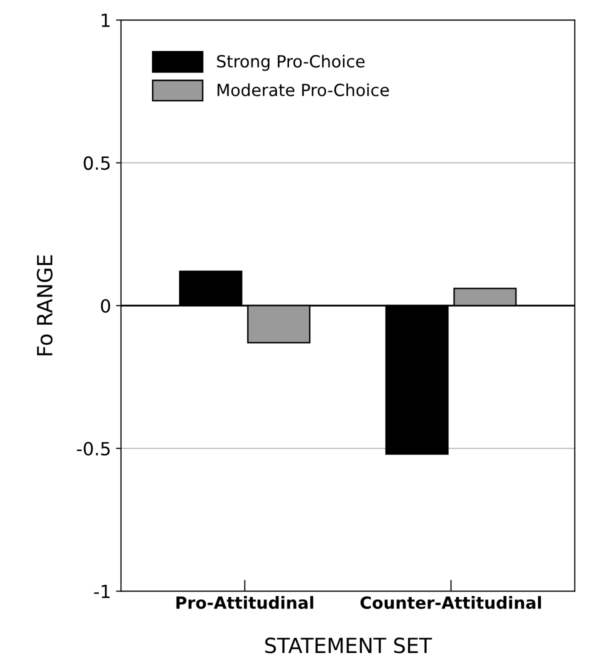  Describe the element at coordinates (106, 20) in the screenshot. I see `y-tick-label: 1` at that location.